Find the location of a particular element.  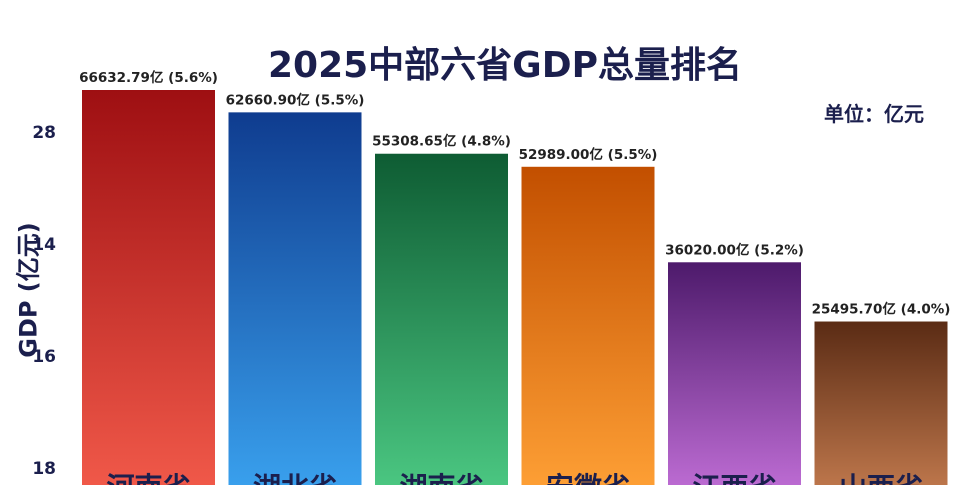

y-tick-label: 28 is located at coordinates (44, 133).